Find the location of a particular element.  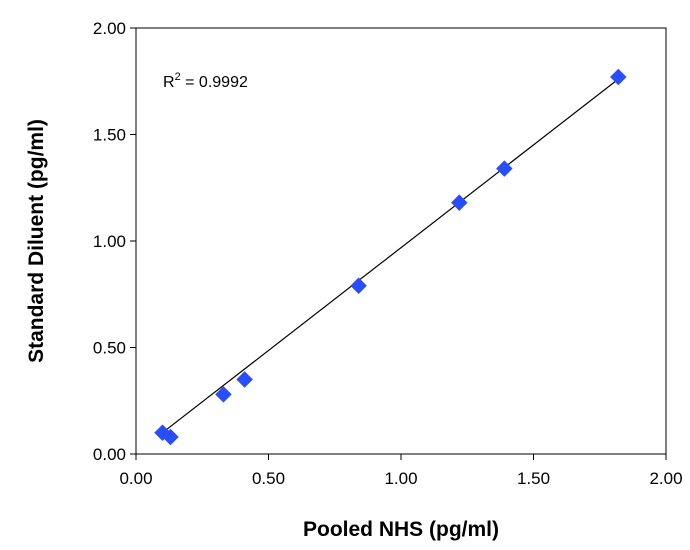

y-axis-ticks: 0.00 0.50 1.00 1.50 2.00 is located at coordinates (114, 241).